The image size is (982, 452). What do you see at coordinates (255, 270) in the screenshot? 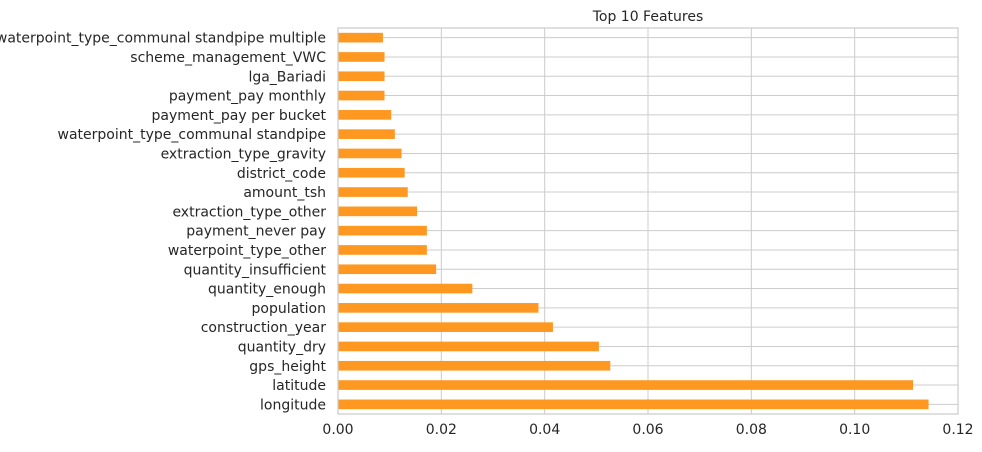
I see `y-category-label: quantity_insufficient` at bounding box center [255, 270].